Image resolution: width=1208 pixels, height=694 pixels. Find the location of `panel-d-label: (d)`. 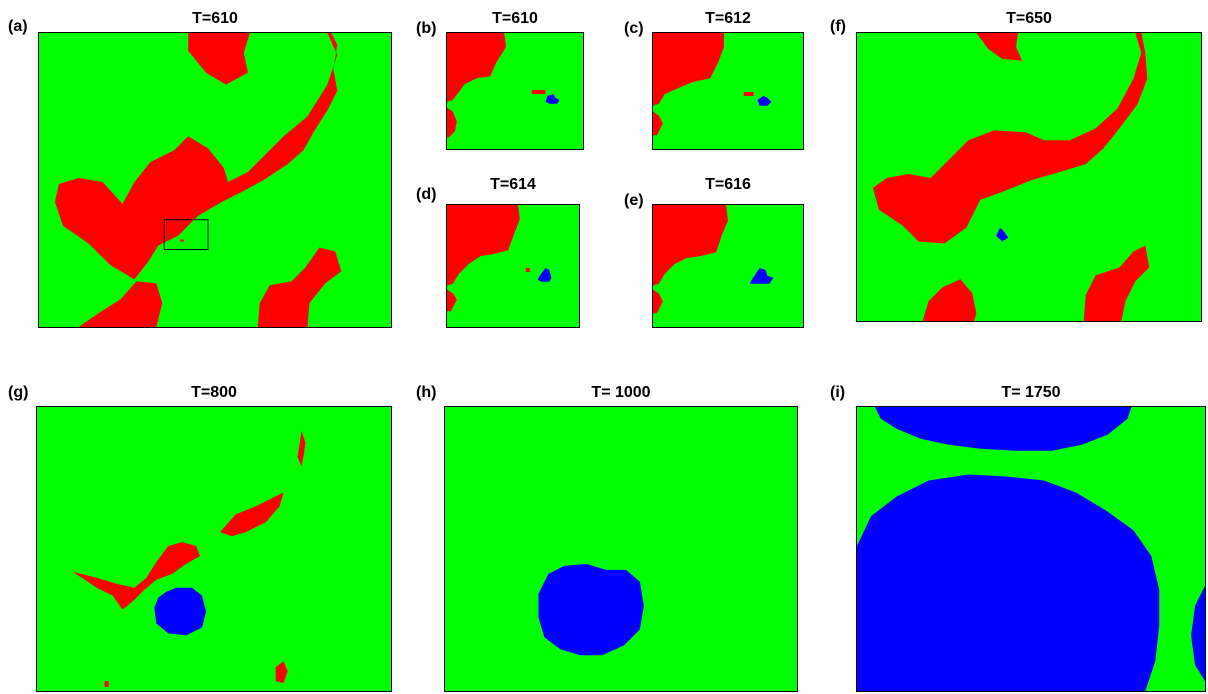

panel-d-label: (d) is located at coordinates (426, 194).